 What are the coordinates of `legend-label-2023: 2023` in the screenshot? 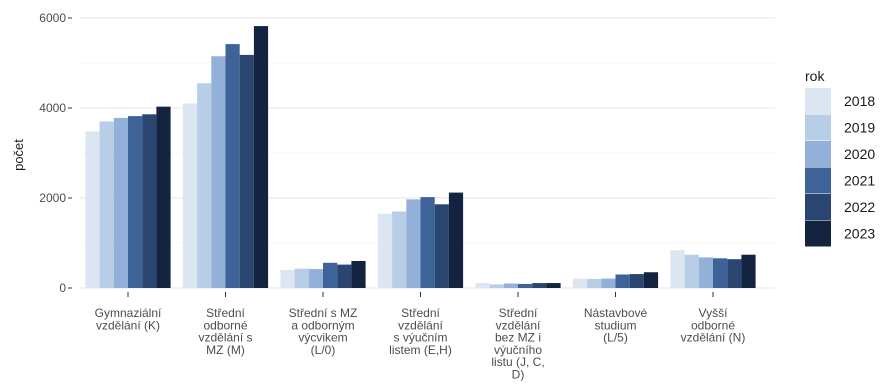 It's located at (859, 234).